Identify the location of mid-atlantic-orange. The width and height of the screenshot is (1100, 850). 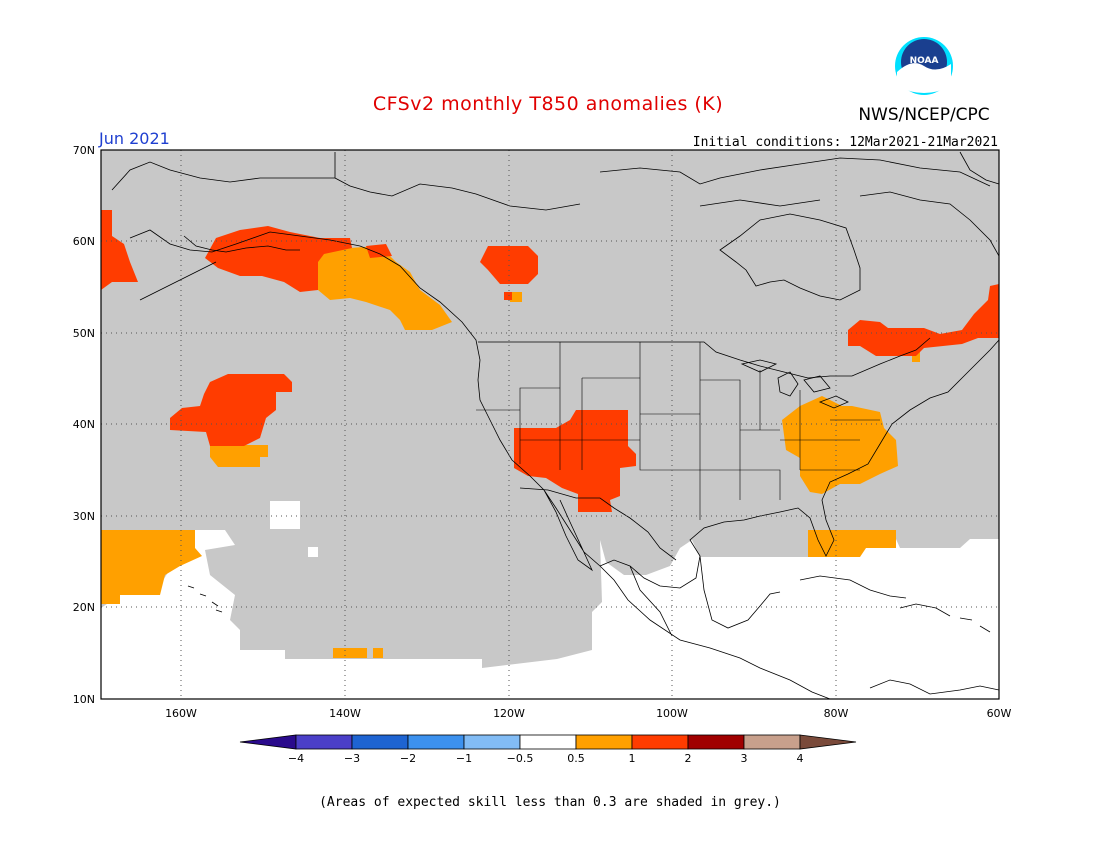
(840, 445).